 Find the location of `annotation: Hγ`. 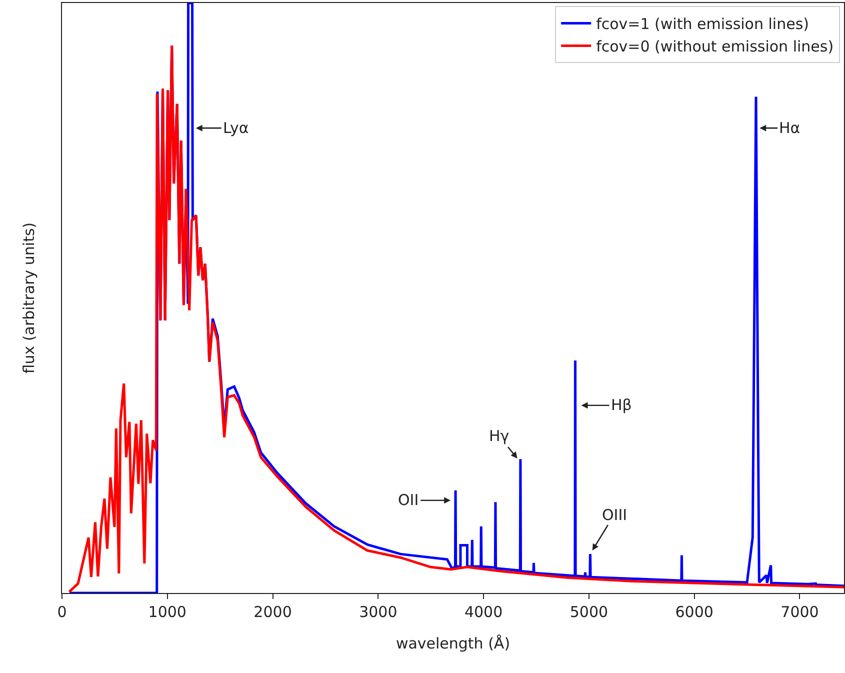

annotation: Hγ is located at coordinates (499, 436).